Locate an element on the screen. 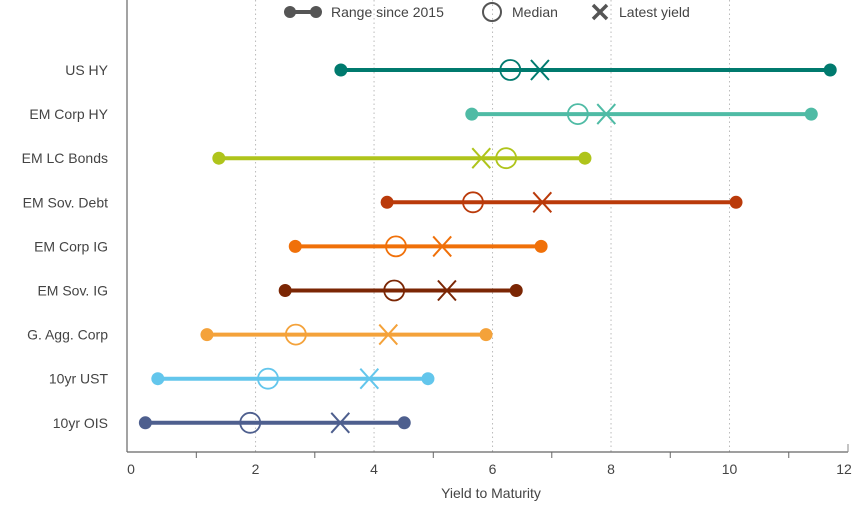  series-row: EM Corp IG is located at coordinates (291, 246).